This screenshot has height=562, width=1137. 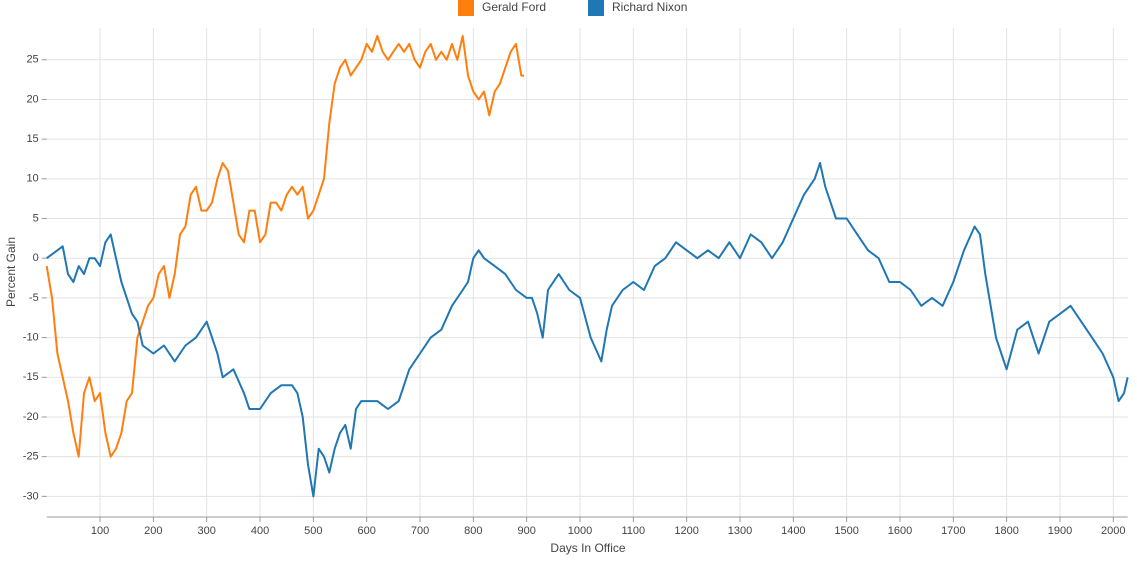 What do you see at coordinates (1060, 531) in the screenshot?
I see `x-tick-label: 1900` at bounding box center [1060, 531].